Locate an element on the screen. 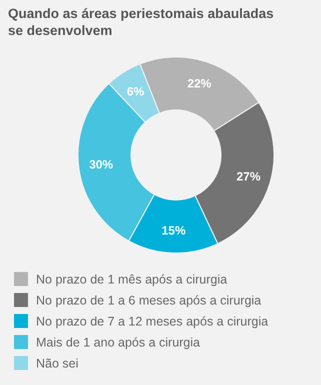 The image size is (321, 385). legend-label: No prazo de 7 a 12 meses após a cirurgia is located at coordinates (152, 321).